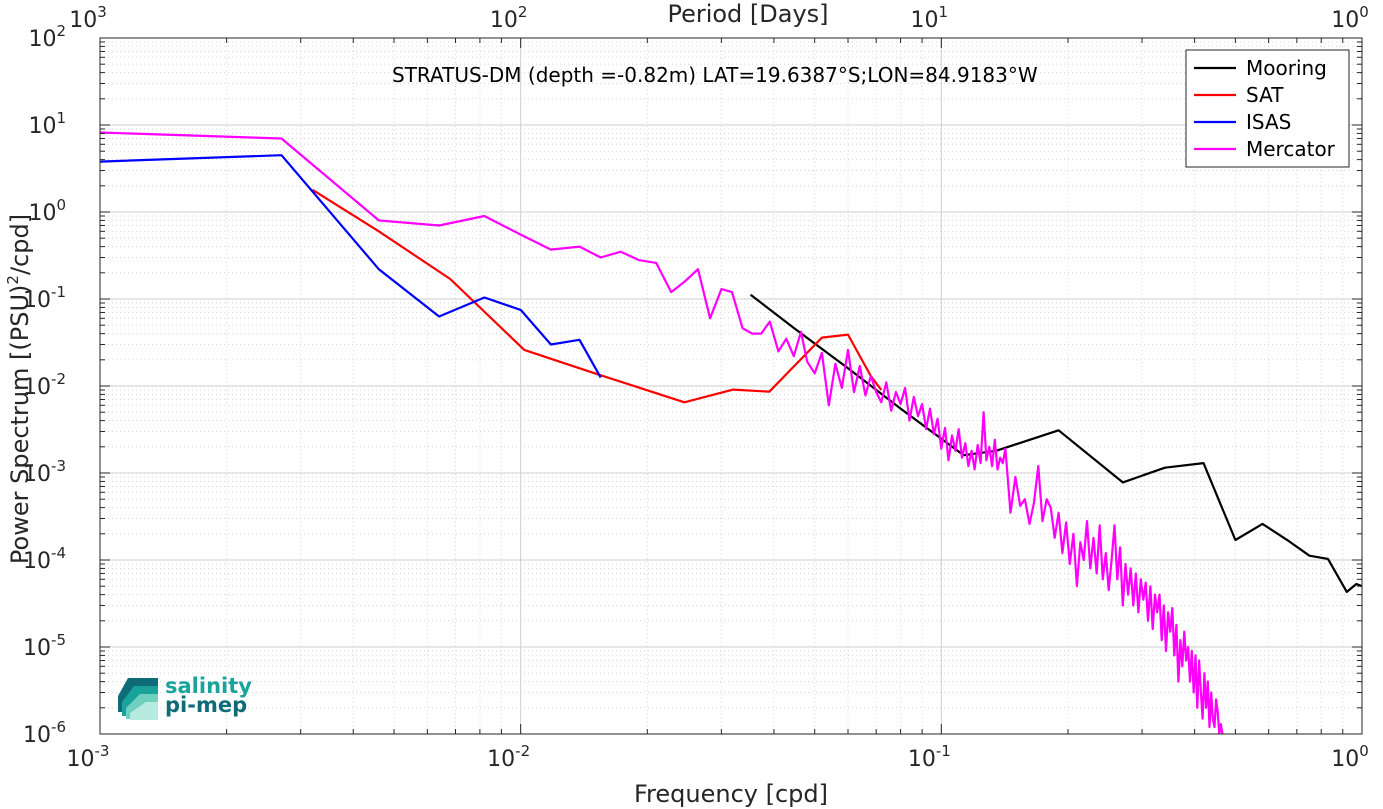 The image size is (1383, 809). I want to click on series-line-sat, so click(597, 296).